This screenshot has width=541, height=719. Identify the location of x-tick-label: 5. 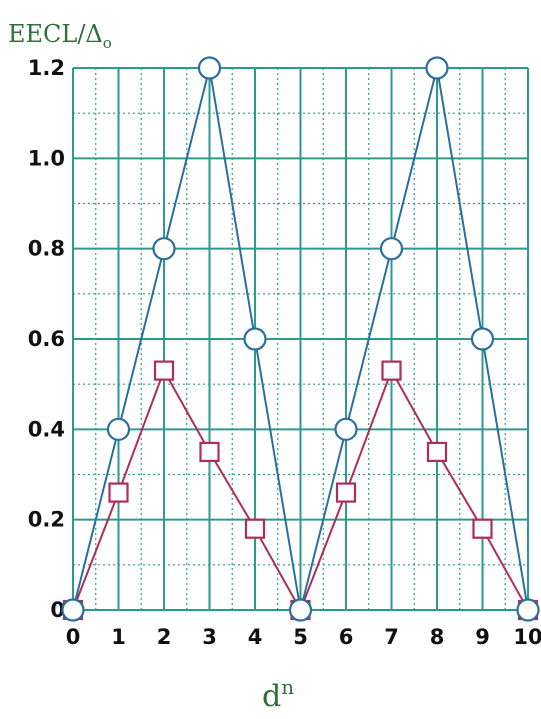
(300, 637).